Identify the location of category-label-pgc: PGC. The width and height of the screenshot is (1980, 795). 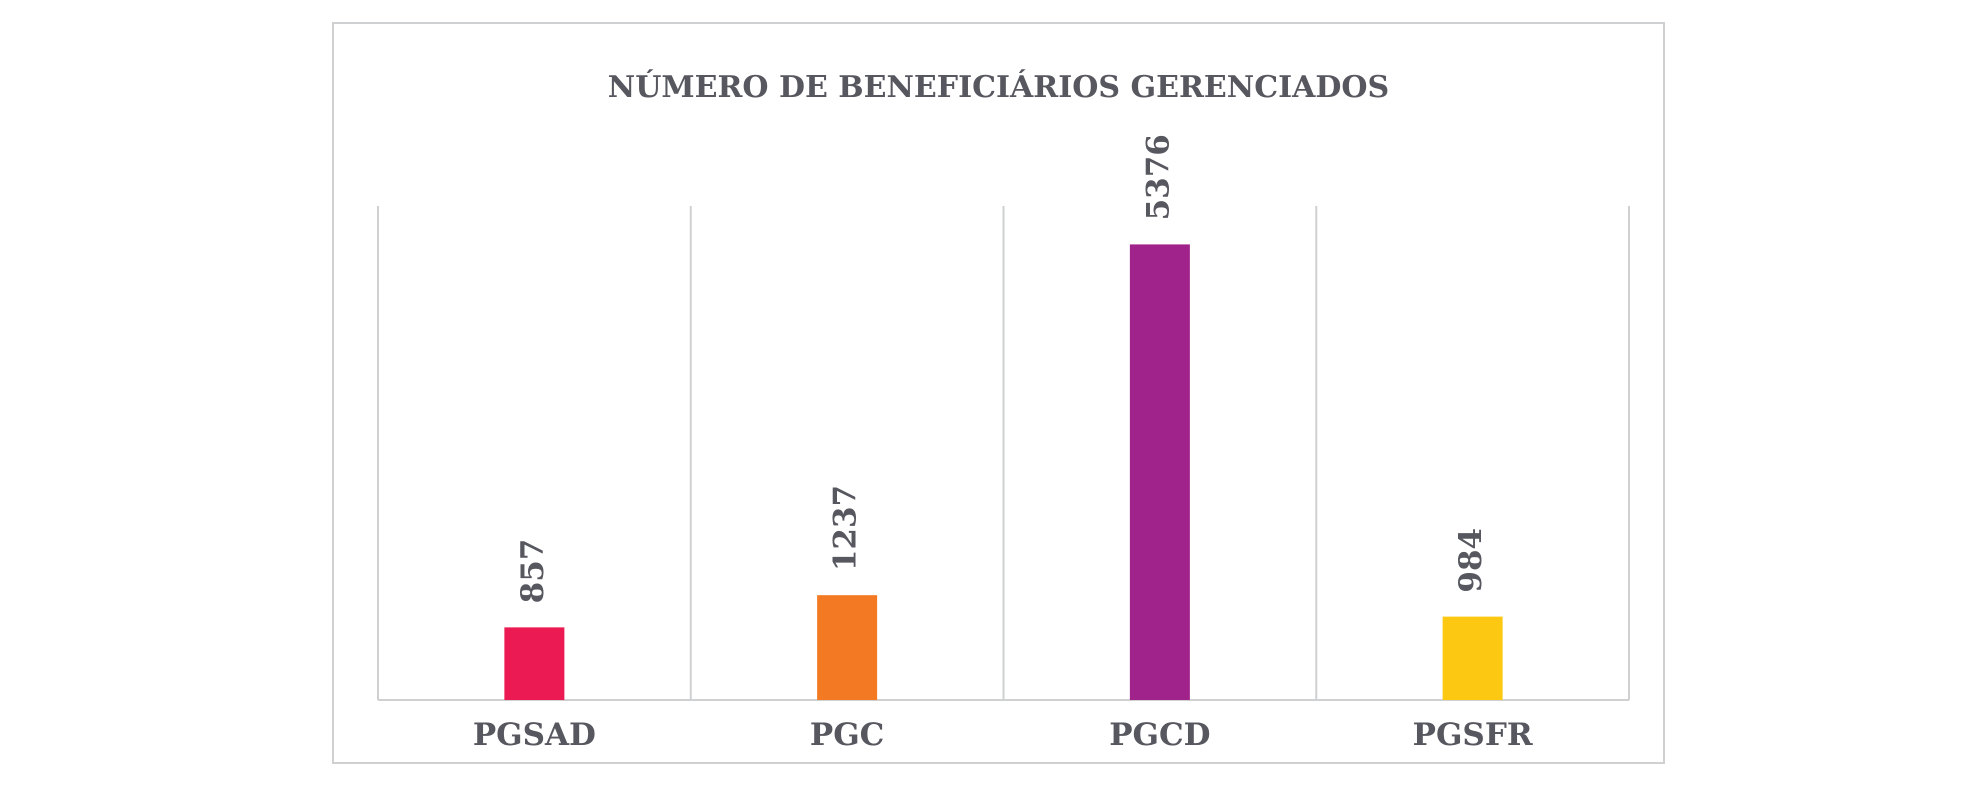
(847, 735).